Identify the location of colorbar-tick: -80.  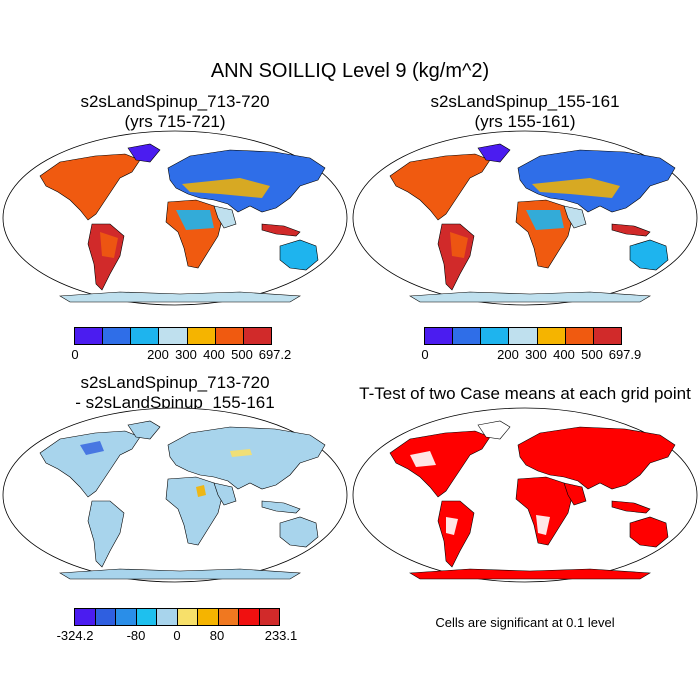
(136, 635).